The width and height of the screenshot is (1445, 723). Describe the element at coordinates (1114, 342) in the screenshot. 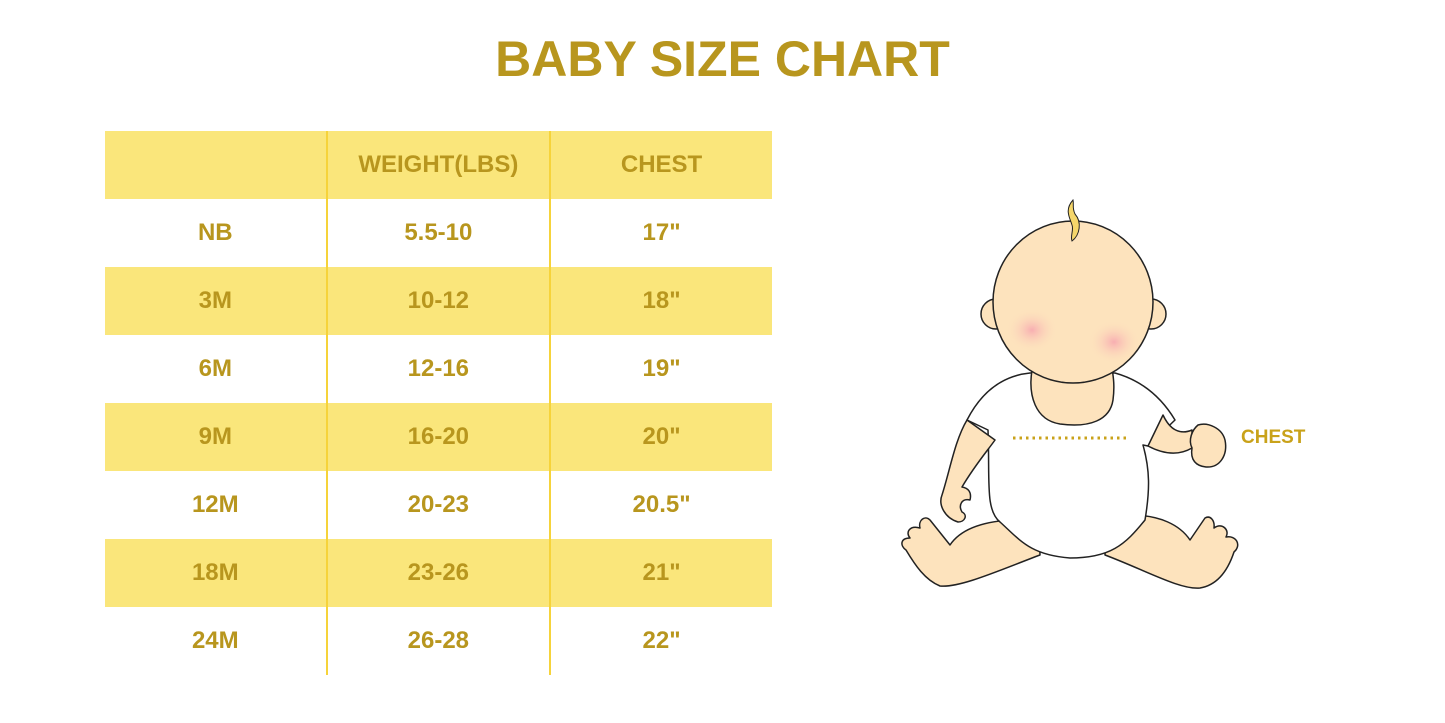

I see `right-cheek` at that location.